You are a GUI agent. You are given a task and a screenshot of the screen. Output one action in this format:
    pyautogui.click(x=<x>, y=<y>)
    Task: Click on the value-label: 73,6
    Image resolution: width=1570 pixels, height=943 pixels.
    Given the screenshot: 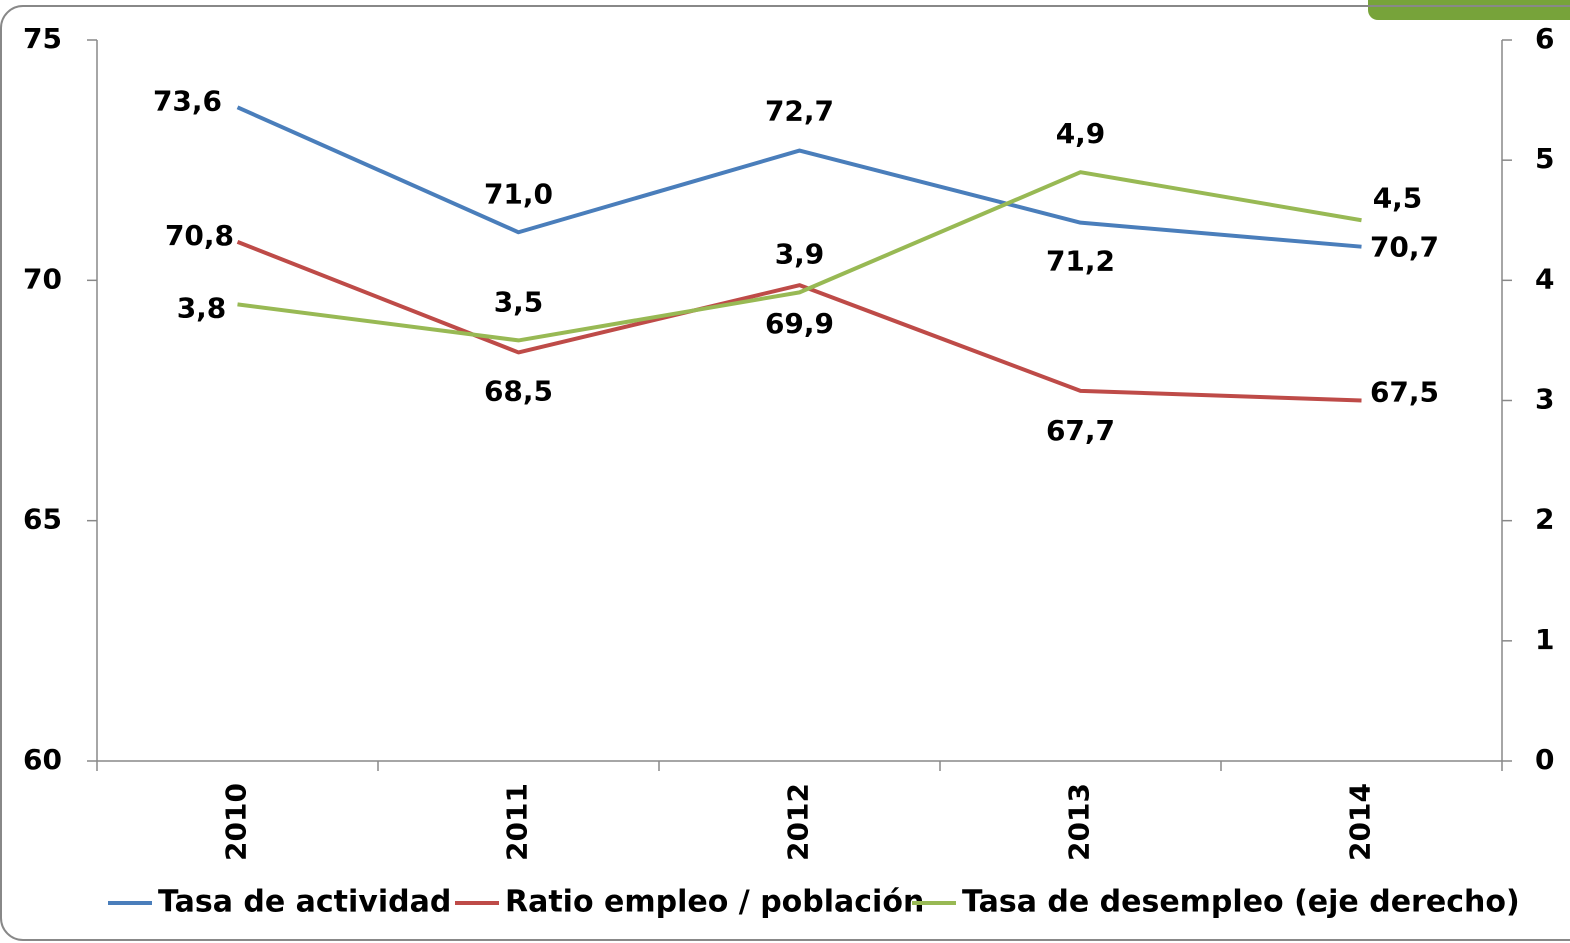 What is the action you would take?
    pyautogui.click(x=187, y=100)
    